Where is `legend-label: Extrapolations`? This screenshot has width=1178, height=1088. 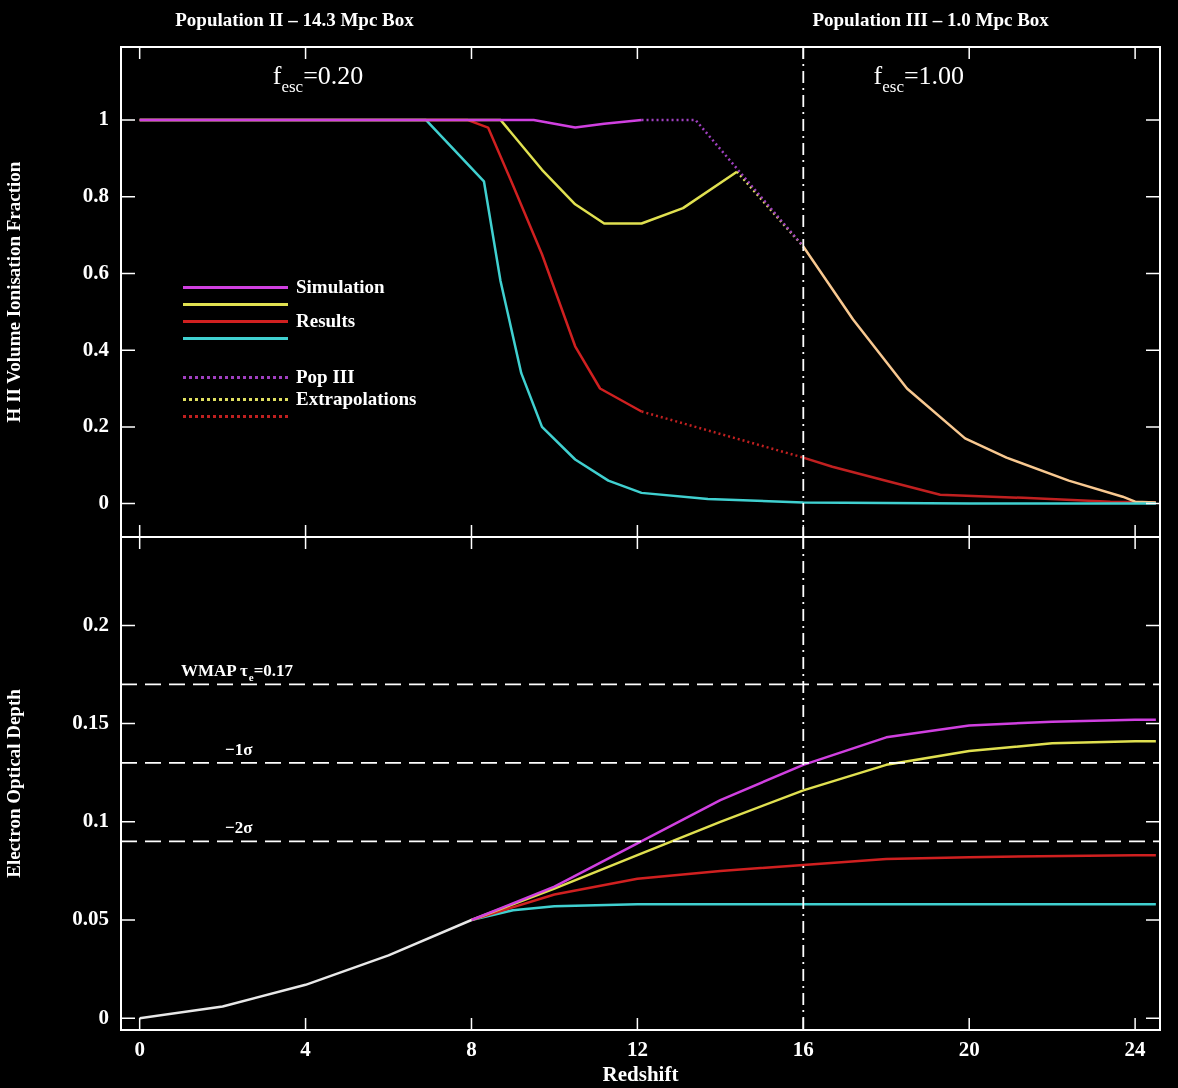 legend-label: Extrapolations is located at coordinates (356, 399).